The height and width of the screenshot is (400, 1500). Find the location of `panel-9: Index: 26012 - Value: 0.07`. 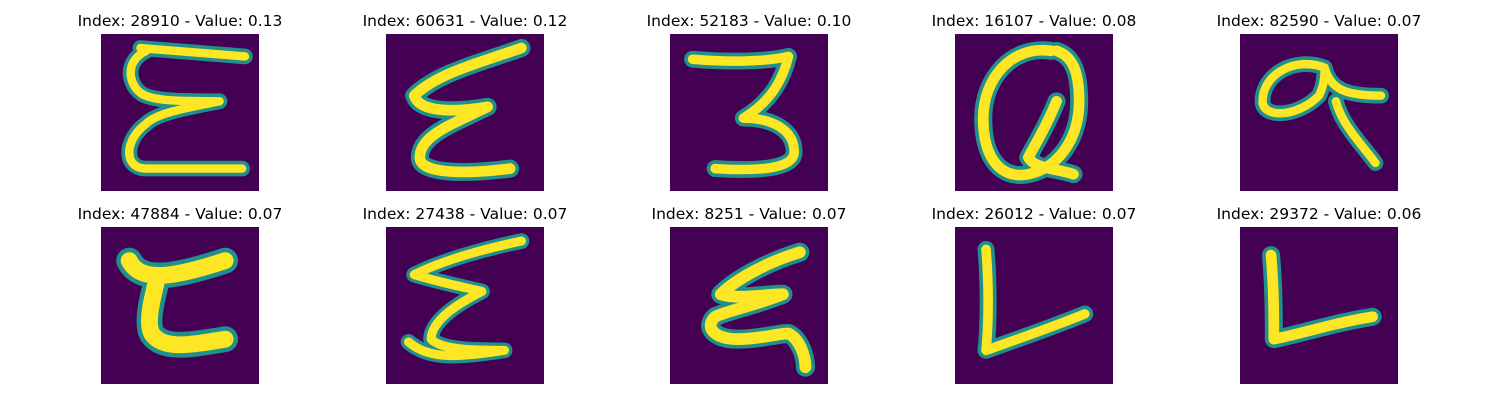

panel-9: Index: 26012 - Value: 0.07 is located at coordinates (1034, 291).